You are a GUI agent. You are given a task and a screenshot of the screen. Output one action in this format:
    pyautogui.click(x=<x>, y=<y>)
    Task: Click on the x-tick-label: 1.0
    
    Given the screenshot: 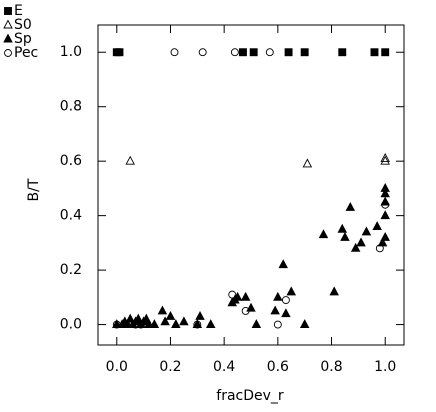 What is the action you would take?
    pyautogui.click(x=385, y=367)
    